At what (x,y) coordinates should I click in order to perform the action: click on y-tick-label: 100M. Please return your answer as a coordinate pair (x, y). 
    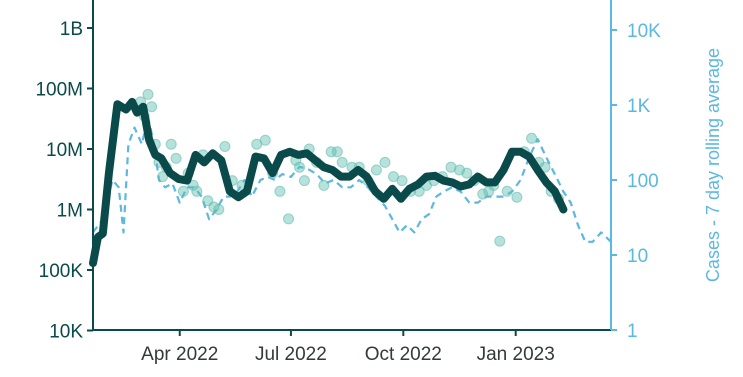
    Looking at the image, I should click on (59, 90).